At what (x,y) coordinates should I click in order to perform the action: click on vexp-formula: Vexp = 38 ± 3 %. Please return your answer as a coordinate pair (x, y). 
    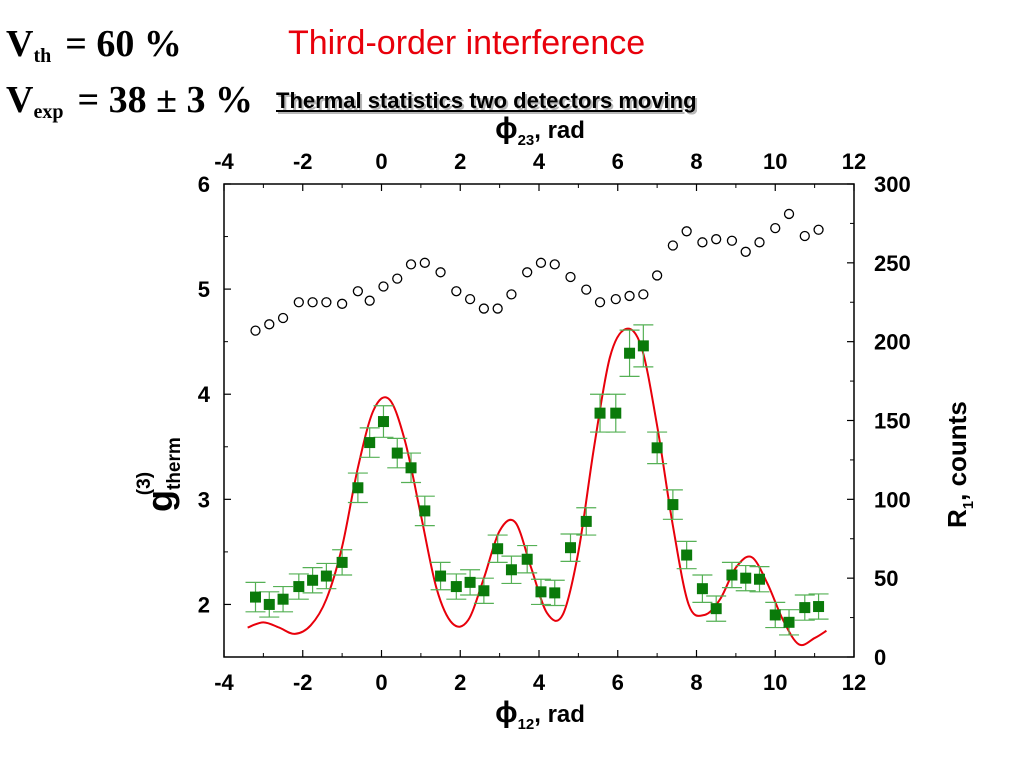
    Looking at the image, I should click on (129, 101).